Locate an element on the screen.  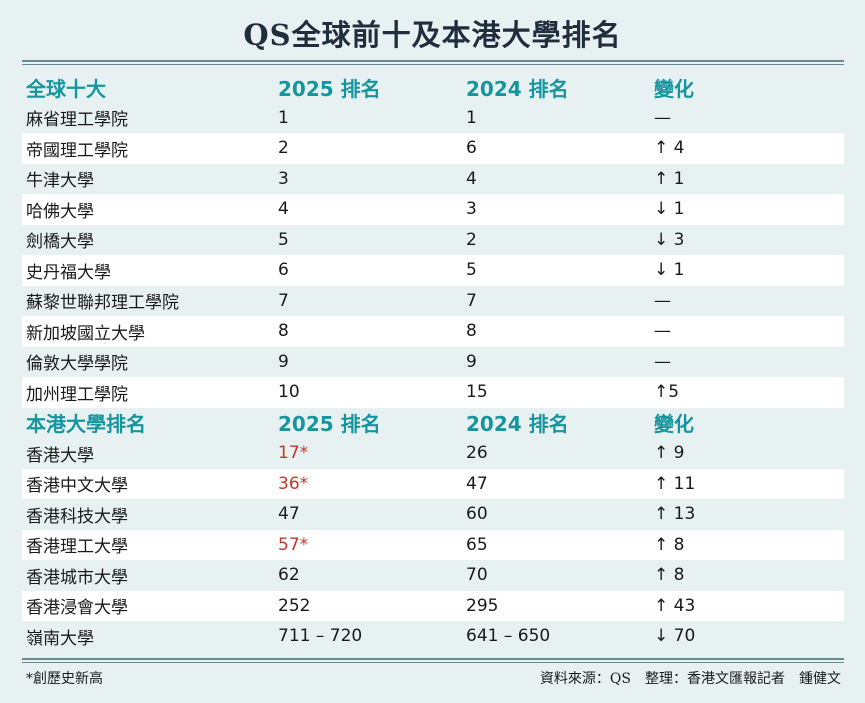
table-row: 香港城市大學 62 70 ↑ 8 is located at coordinates (433, 575).